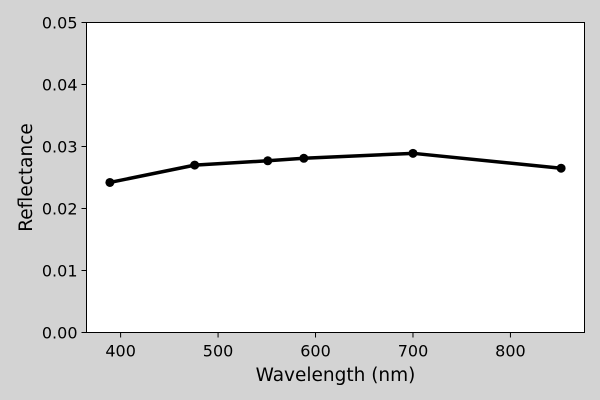  I want to click on series-layer, so click(335, 167).